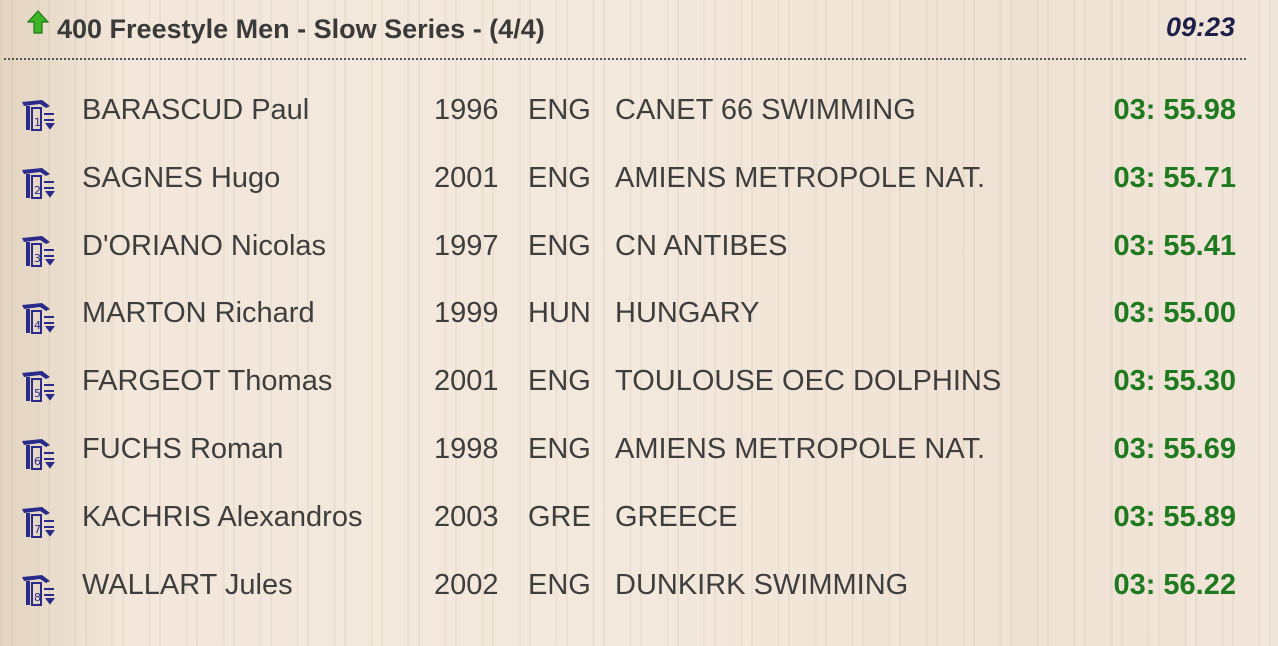  Describe the element at coordinates (37, 258) in the screenshot. I see `svg-text: 3` at that location.